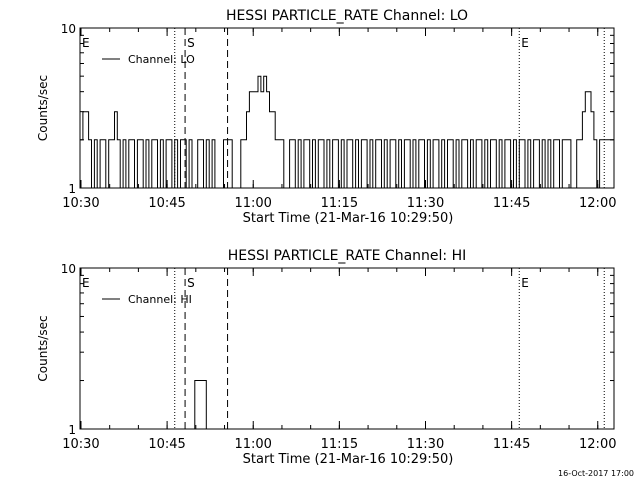 The image size is (640, 480). What do you see at coordinates (199, 404) in the screenshot?
I see `series-line-hi` at bounding box center [199, 404].